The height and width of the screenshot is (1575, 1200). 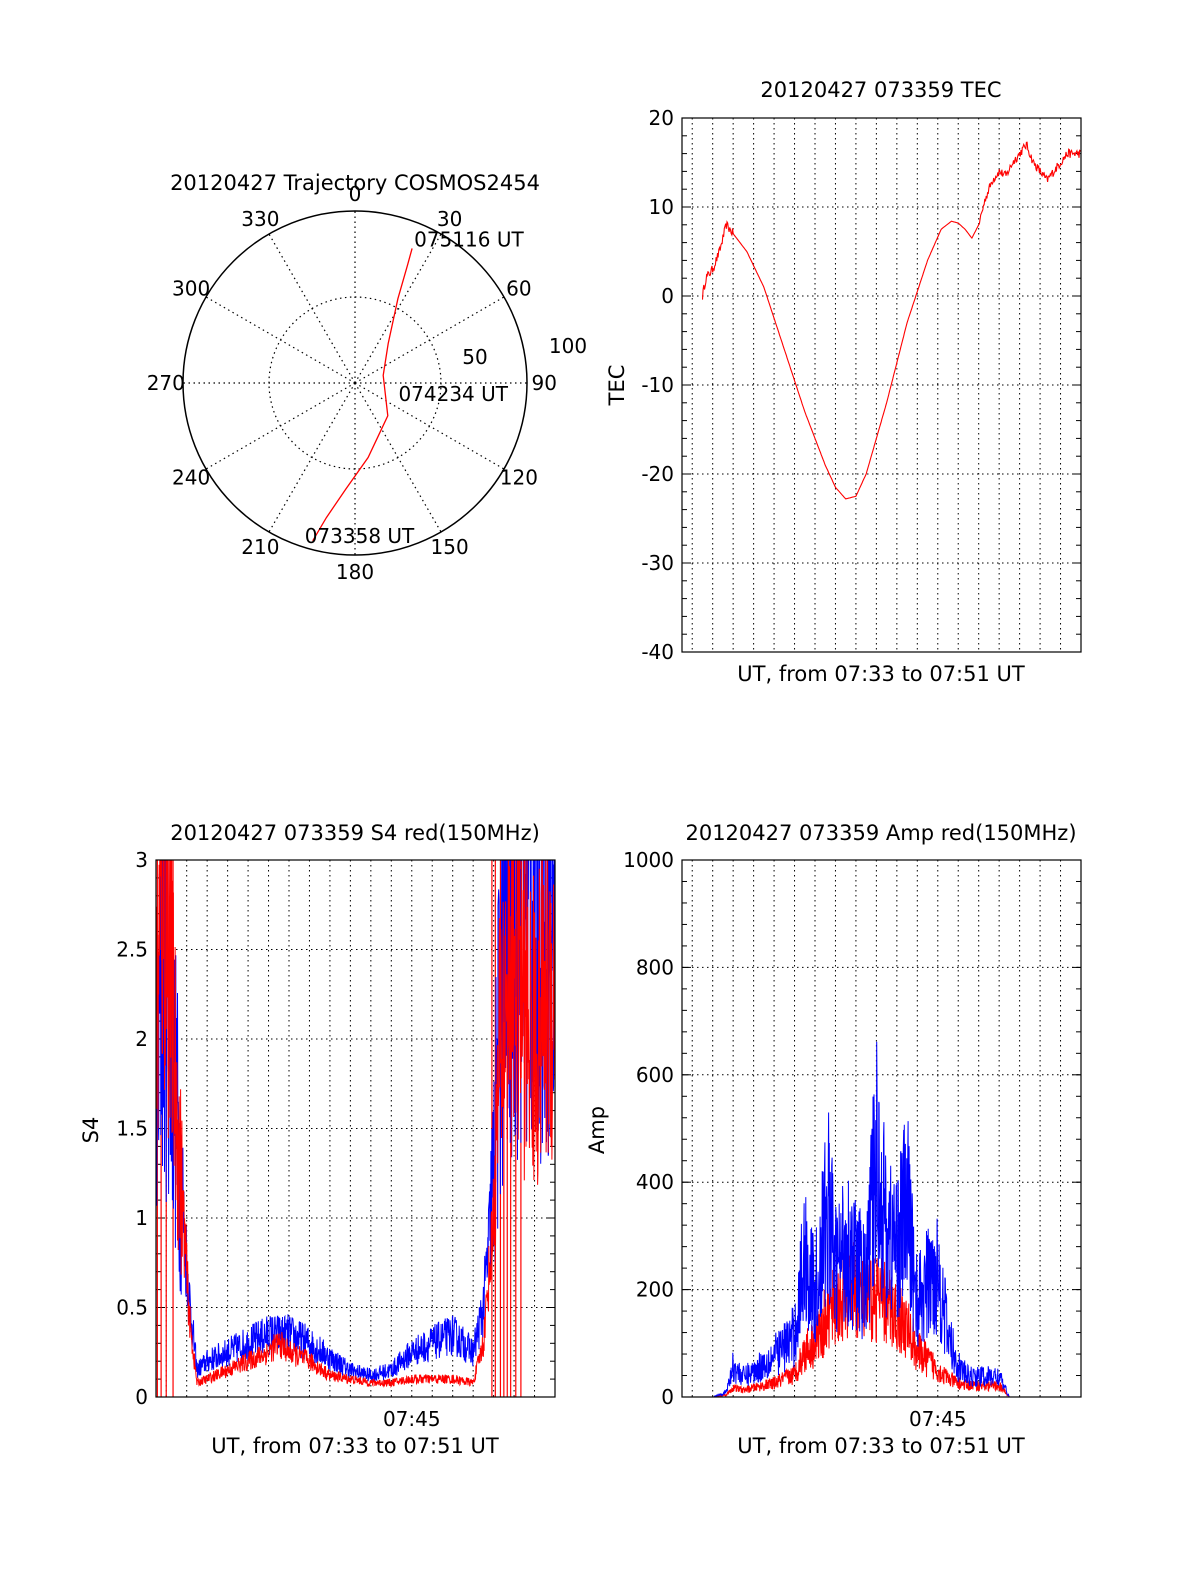 I want to click on polar-angle-label: 30, so click(x=449, y=219).